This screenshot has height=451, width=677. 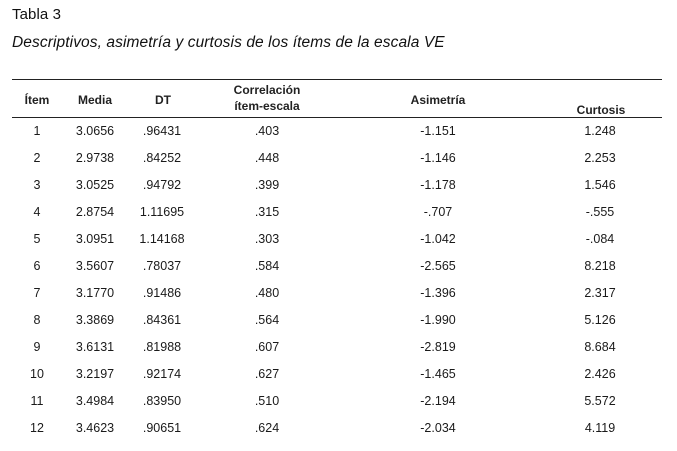 I want to click on cell-media: 3.4984, so click(x=95, y=401).